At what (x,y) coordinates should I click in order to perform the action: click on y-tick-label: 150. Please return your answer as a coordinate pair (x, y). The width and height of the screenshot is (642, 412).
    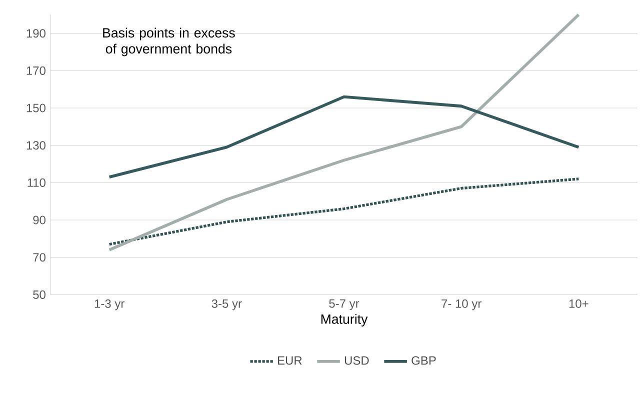
    Looking at the image, I should click on (36, 108).